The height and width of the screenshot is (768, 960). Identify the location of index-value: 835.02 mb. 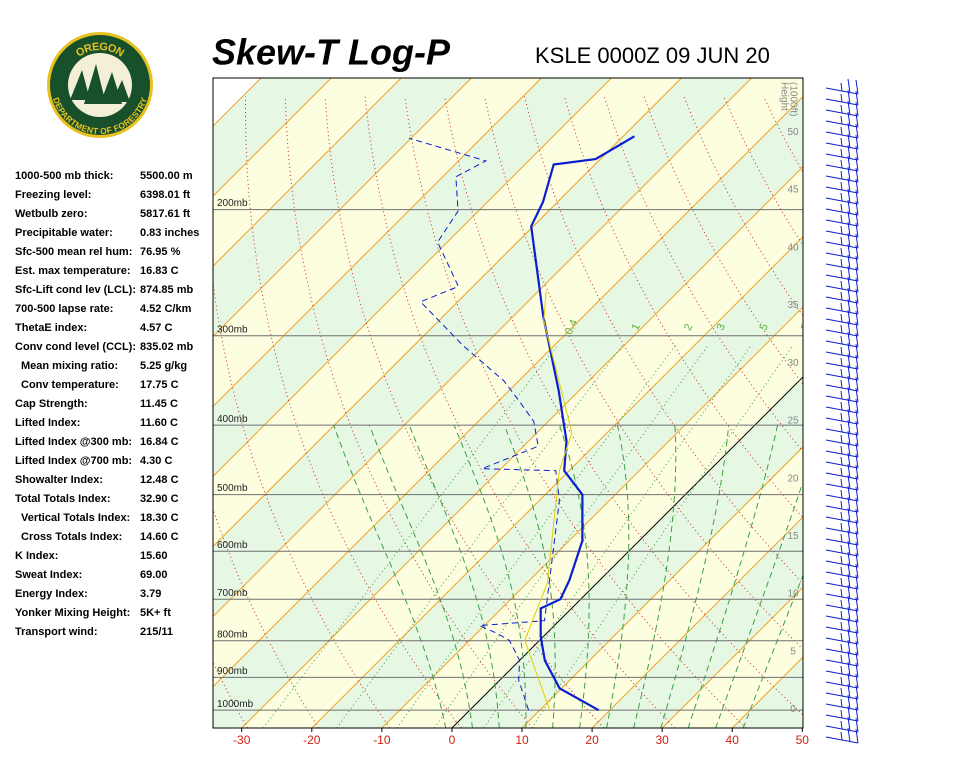
(166, 347).